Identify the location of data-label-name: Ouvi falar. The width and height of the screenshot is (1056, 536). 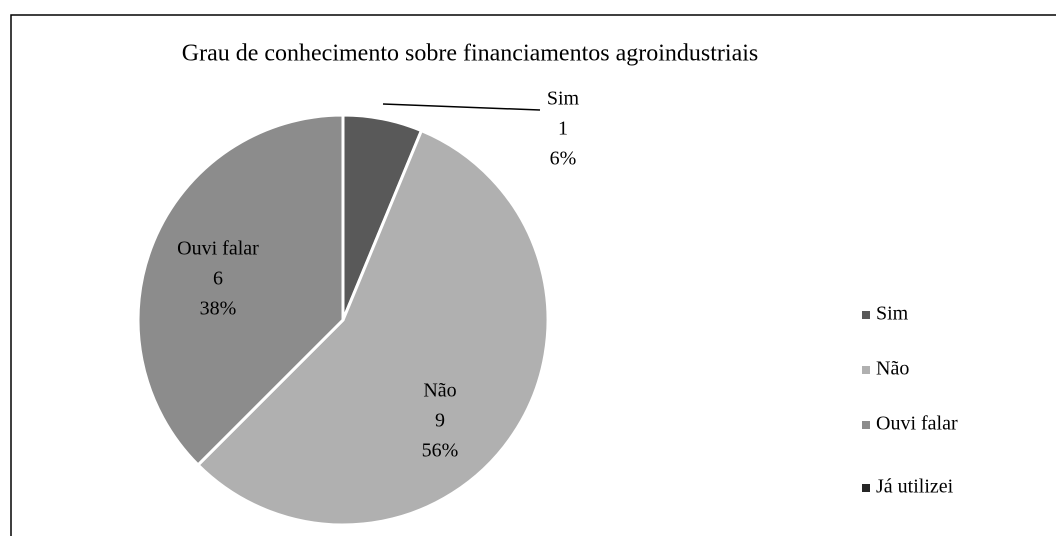
(218, 249).